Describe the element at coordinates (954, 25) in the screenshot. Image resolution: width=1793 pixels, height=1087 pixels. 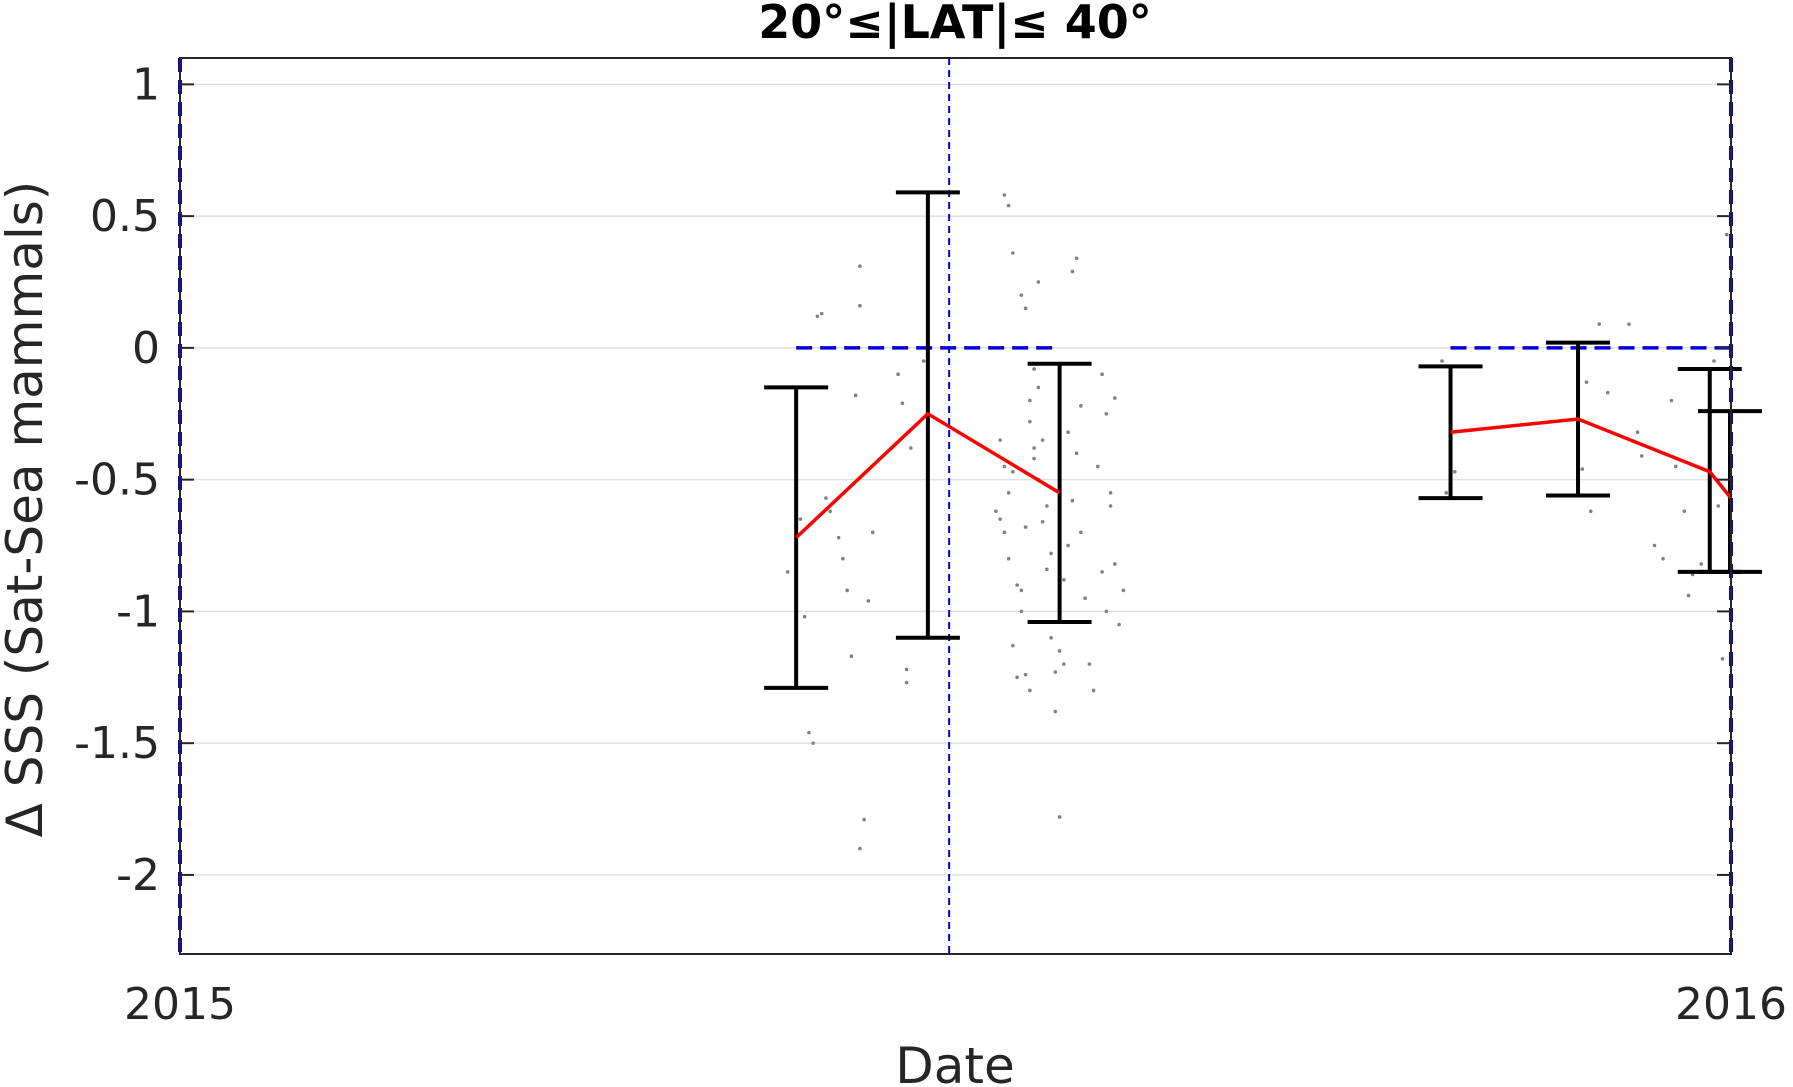
I see `chart-title: 20°≤|LAT|≤ 40°` at that location.